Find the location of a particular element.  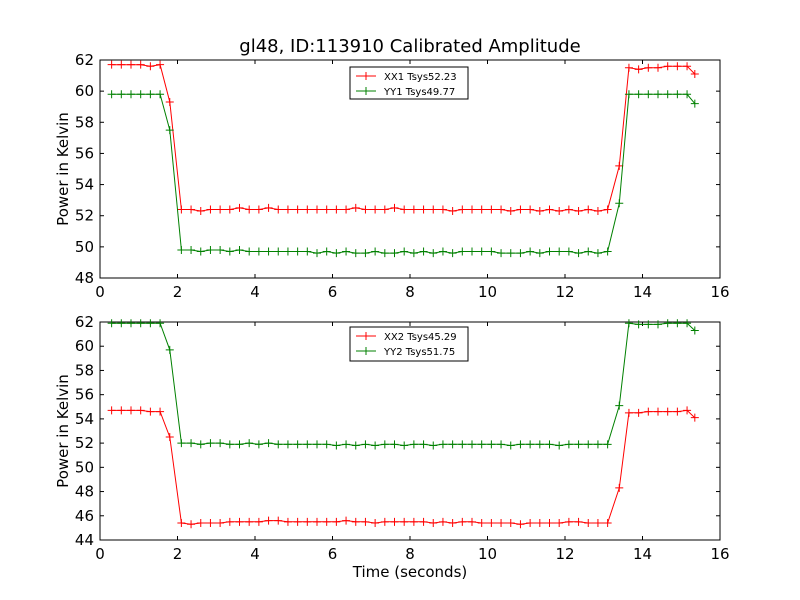

plot-2-xtick-label: 16 is located at coordinates (719, 554).